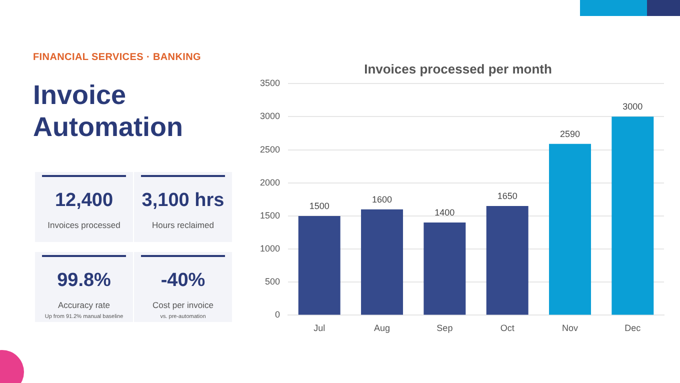 This screenshot has height=383, width=680. What do you see at coordinates (84, 305) in the screenshot?
I see `text: Accuracy rate` at bounding box center [84, 305].